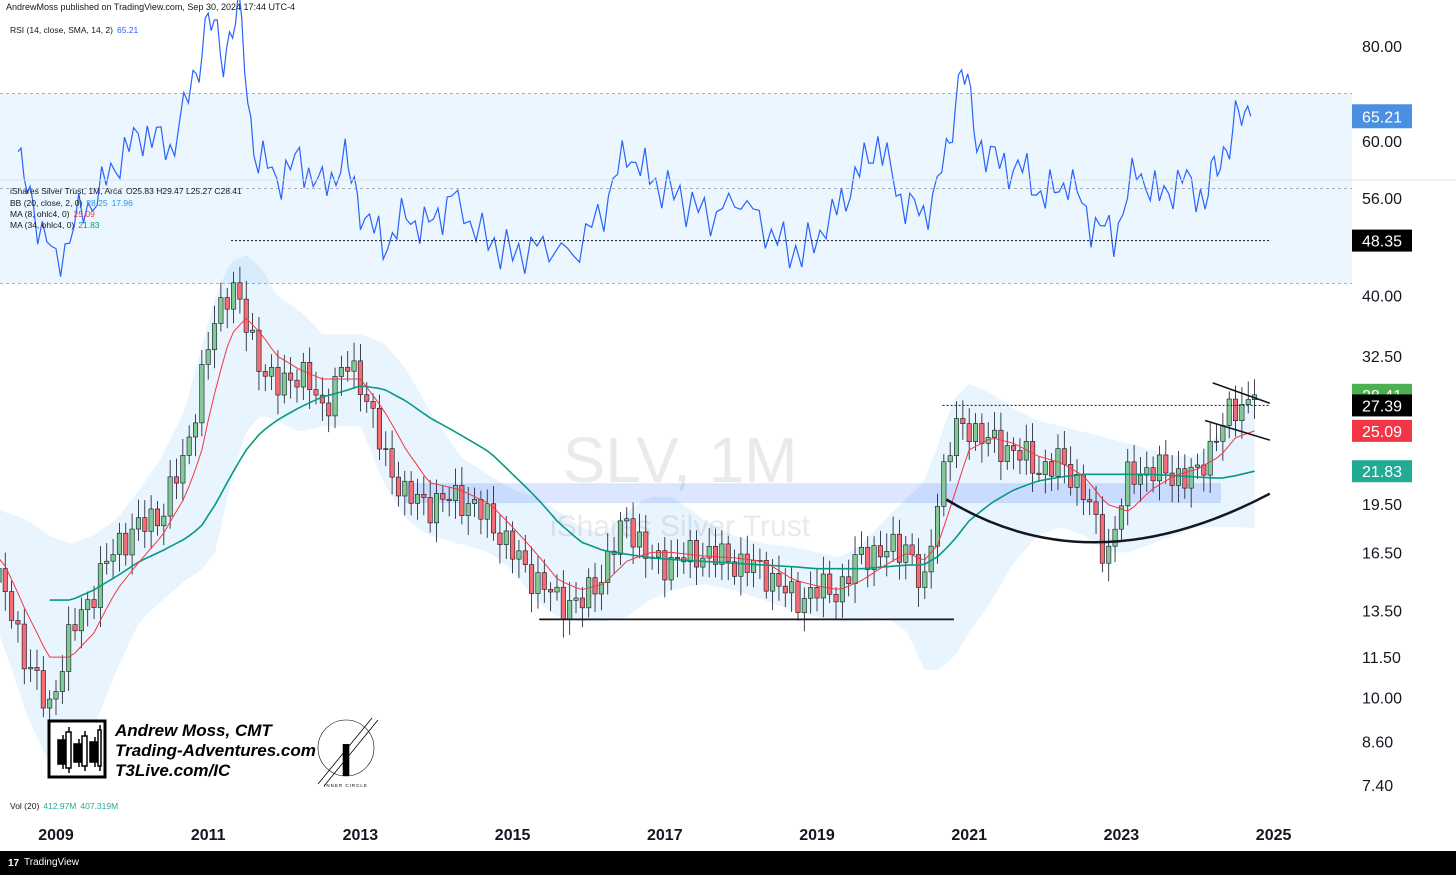 This screenshot has width=1456, height=875. I want to click on price-tag-label: 48.35, so click(1382, 242).